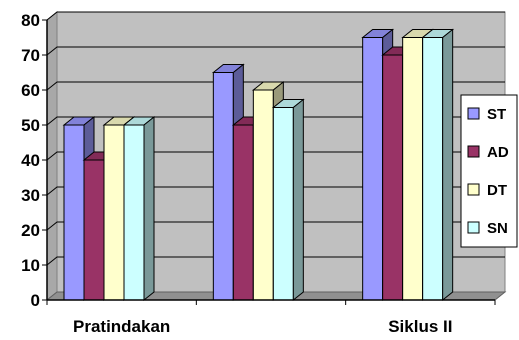  I want to click on y-tick-label: 70, so click(30, 55).